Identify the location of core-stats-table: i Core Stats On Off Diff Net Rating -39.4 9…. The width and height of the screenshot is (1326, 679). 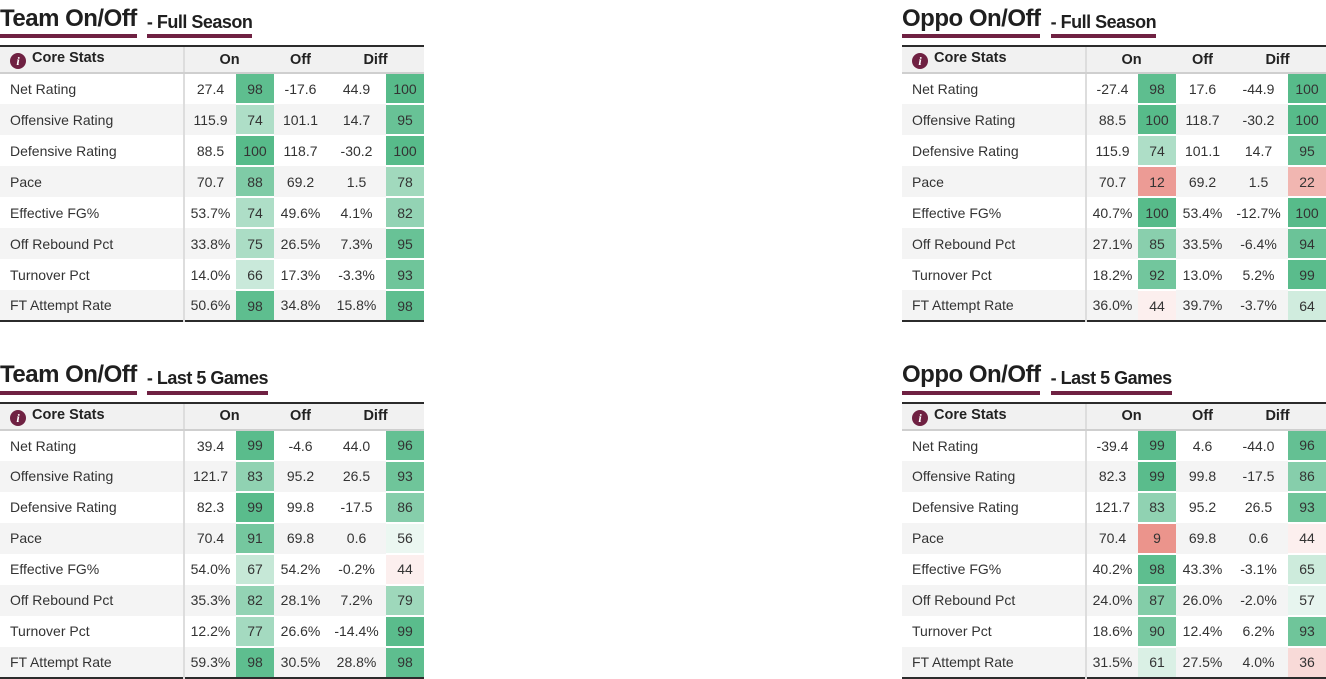
(1114, 540).